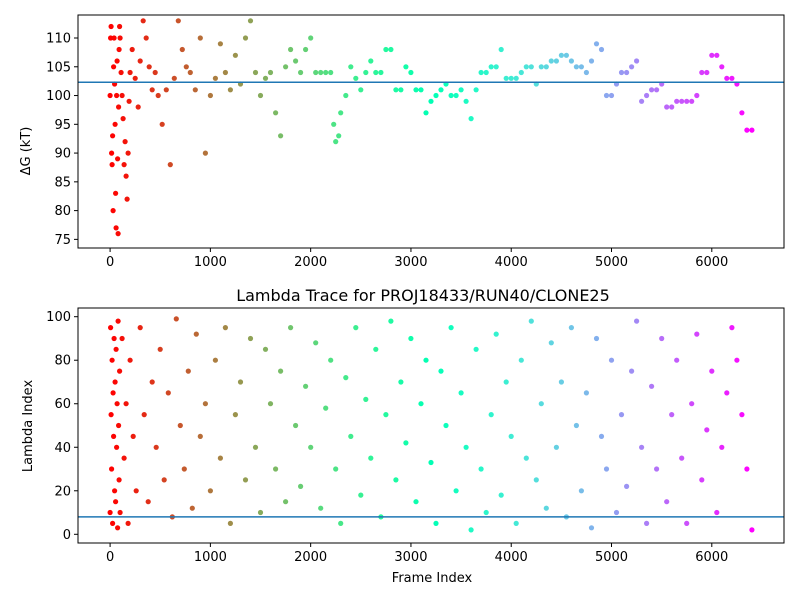 Image resolution: width=800 pixels, height=600 pixels. Describe the element at coordinates (62, 426) in the screenshot. I see `lambda-y-ticks: 0 20 40 60 80 100` at that location.